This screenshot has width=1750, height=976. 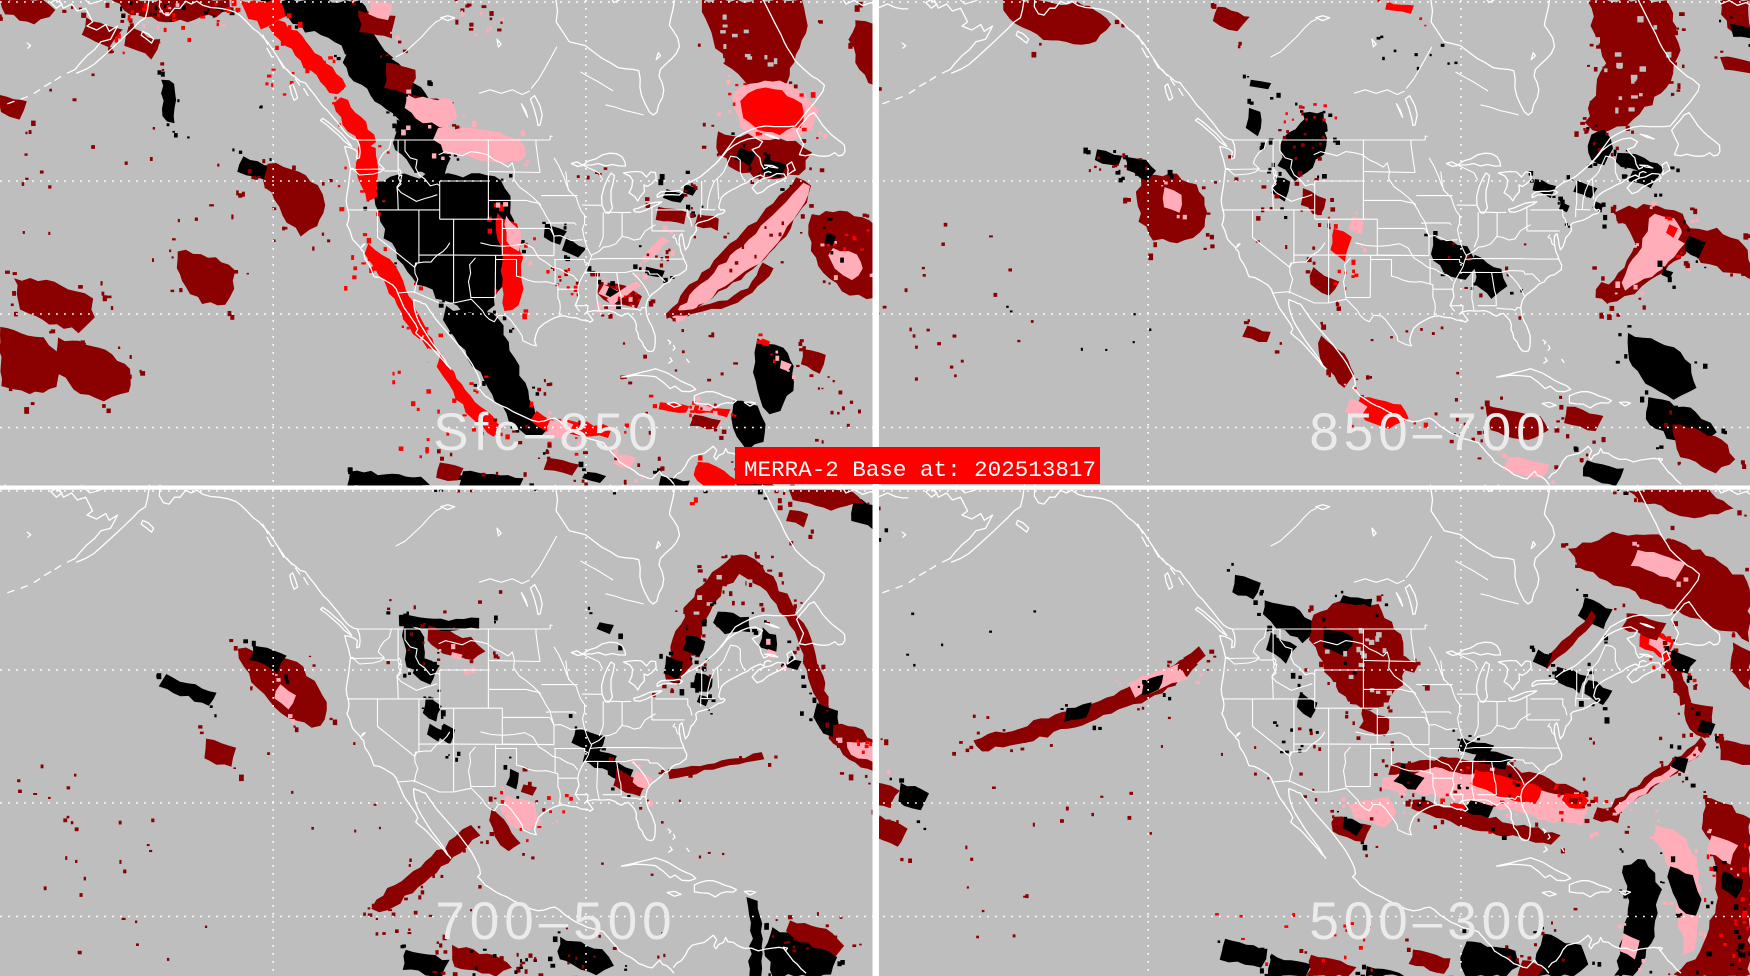 I want to click on svg-text: Sfc–850, so click(x=547, y=432).